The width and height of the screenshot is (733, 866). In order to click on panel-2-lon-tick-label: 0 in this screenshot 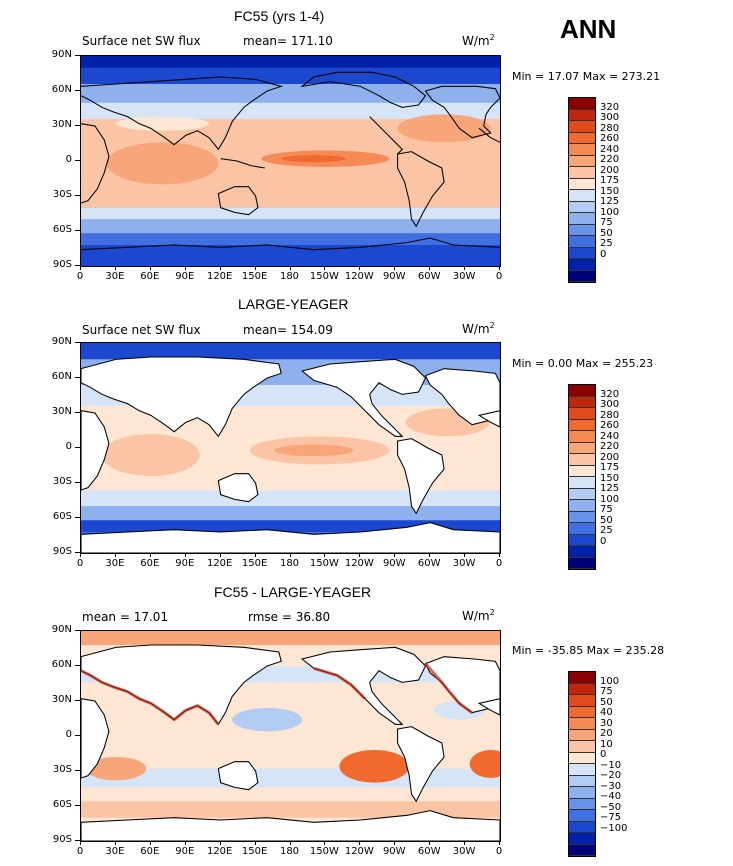, I will do `click(499, 563)`.